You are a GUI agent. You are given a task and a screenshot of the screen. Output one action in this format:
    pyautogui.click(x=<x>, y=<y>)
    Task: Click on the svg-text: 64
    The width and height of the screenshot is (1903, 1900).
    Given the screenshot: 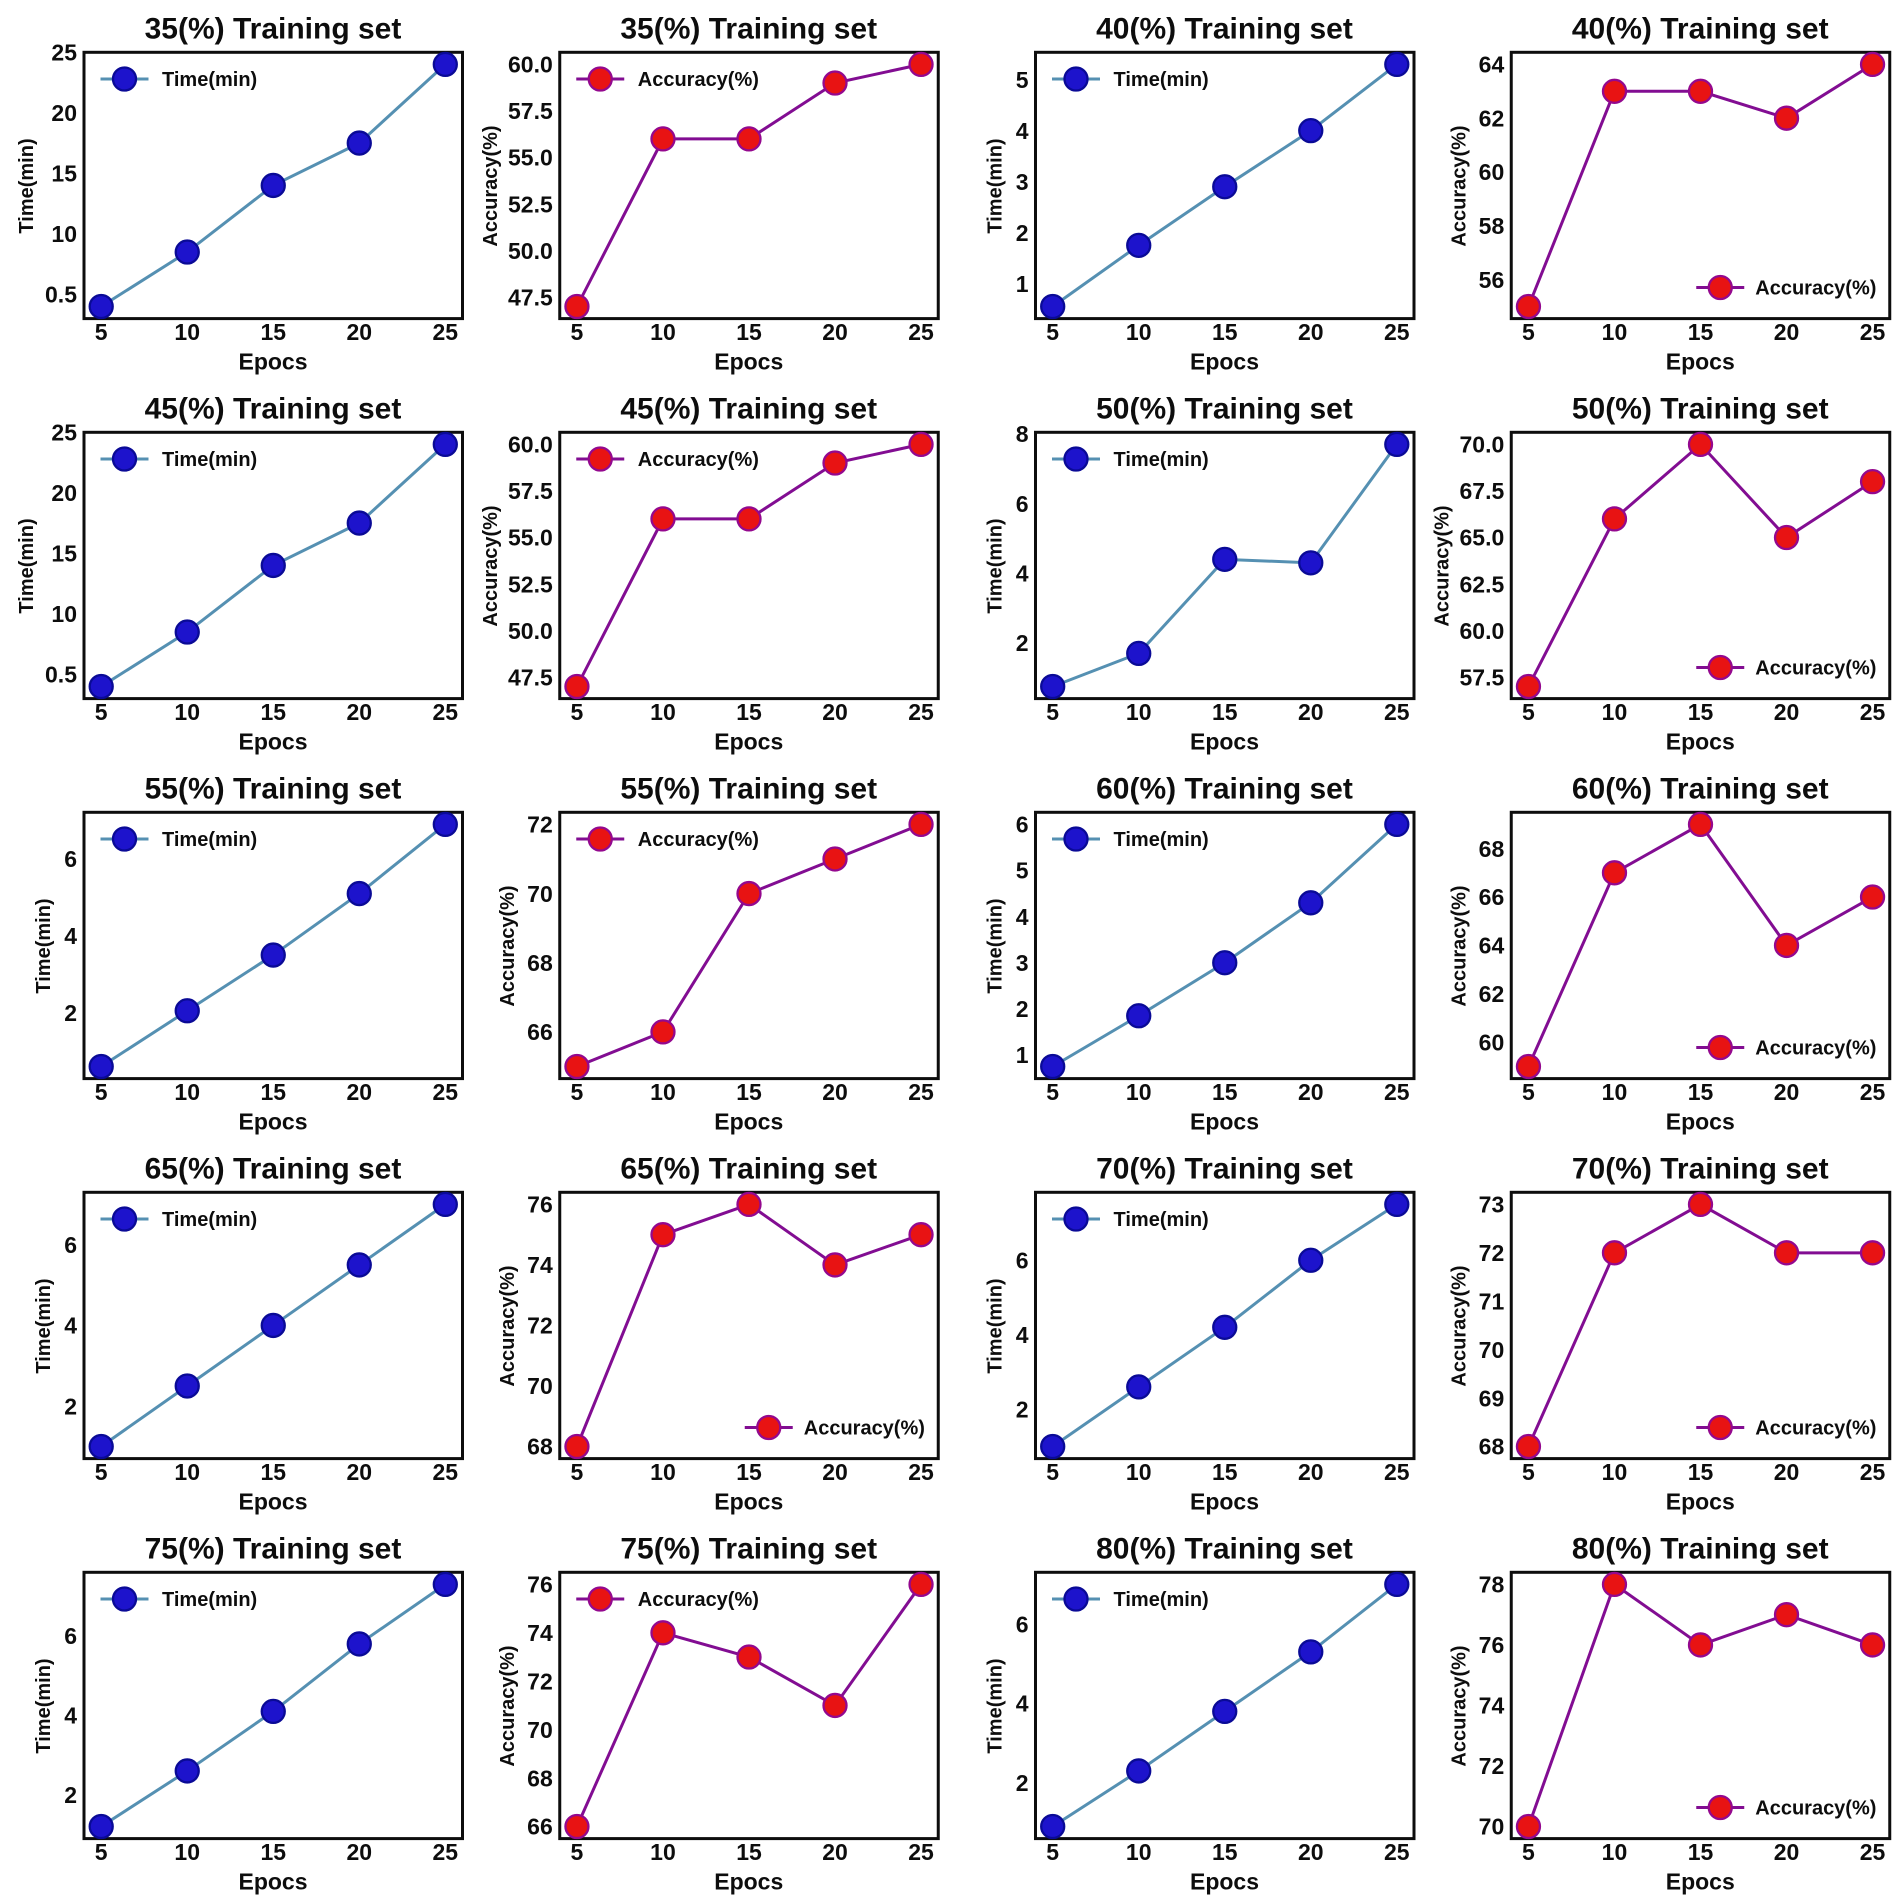 What is the action you would take?
    pyautogui.click(x=1492, y=65)
    